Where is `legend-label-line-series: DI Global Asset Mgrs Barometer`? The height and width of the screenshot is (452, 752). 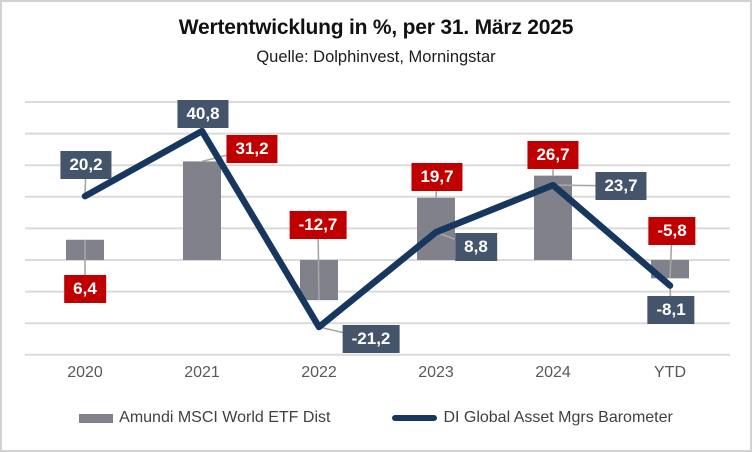 legend-label-line-series: DI Global Asset Mgrs Barometer is located at coordinates (558, 417).